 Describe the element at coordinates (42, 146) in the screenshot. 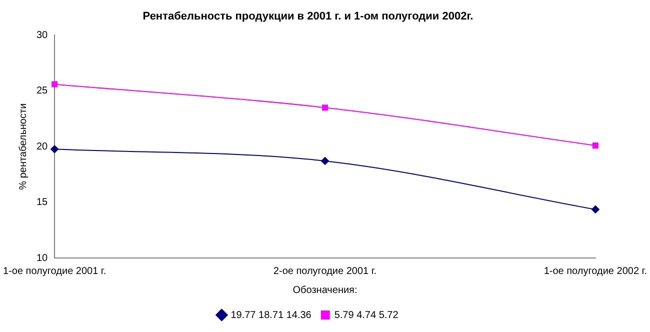

I see `y-tick-label: 20` at that location.